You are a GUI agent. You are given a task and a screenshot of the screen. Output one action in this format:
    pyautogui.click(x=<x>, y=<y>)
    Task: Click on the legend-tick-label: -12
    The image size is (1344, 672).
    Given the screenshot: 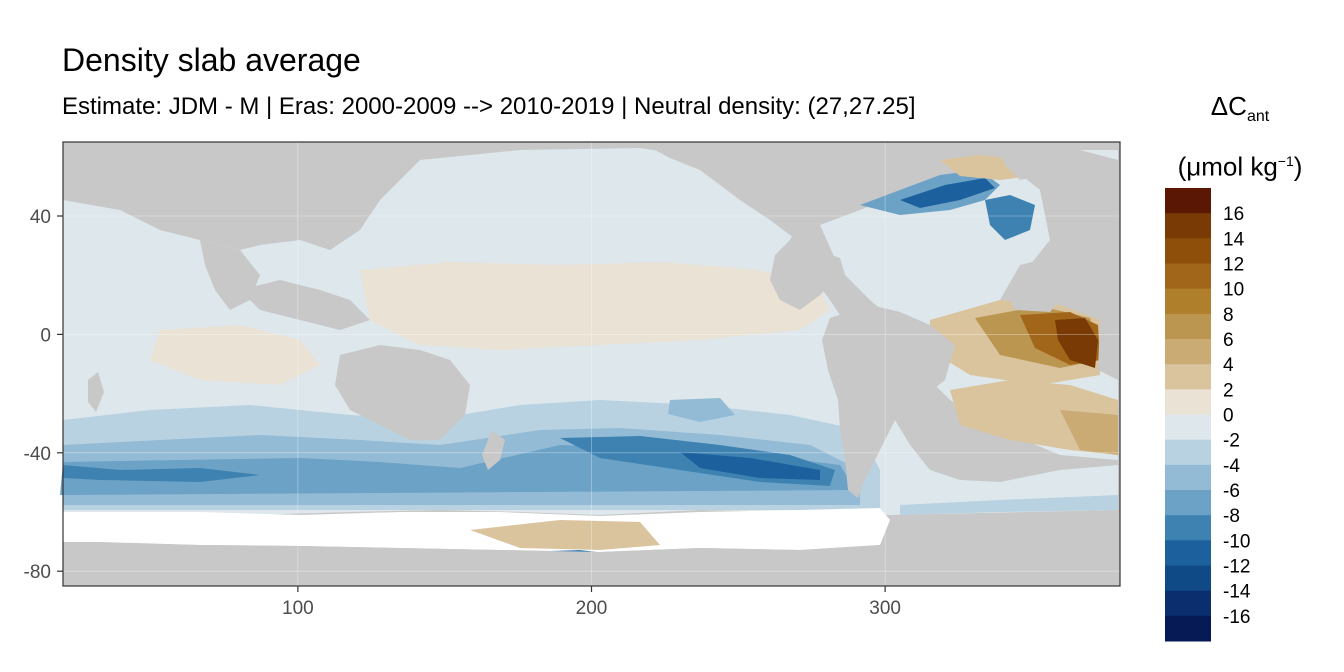 What is the action you would take?
    pyautogui.click(x=1236, y=567)
    